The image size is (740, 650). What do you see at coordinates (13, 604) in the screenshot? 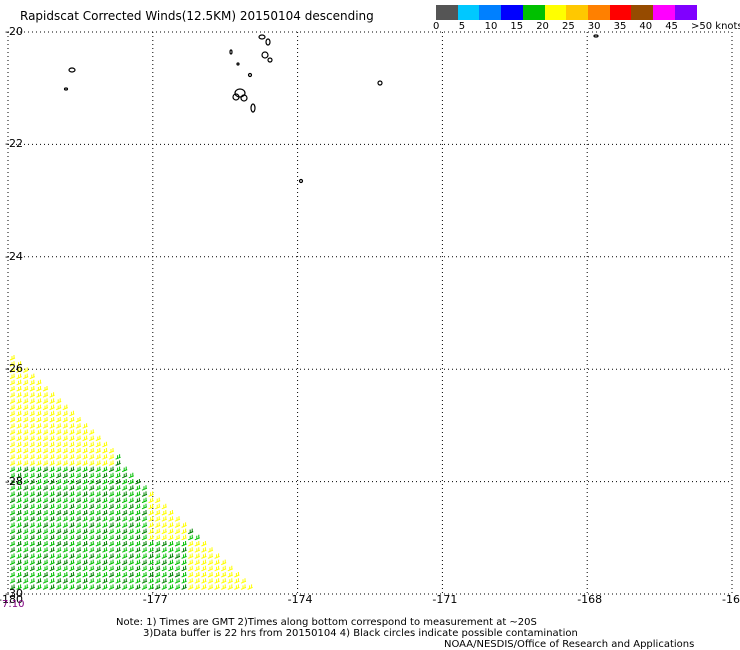
I see `time-label: 7:10` at bounding box center [13, 604].